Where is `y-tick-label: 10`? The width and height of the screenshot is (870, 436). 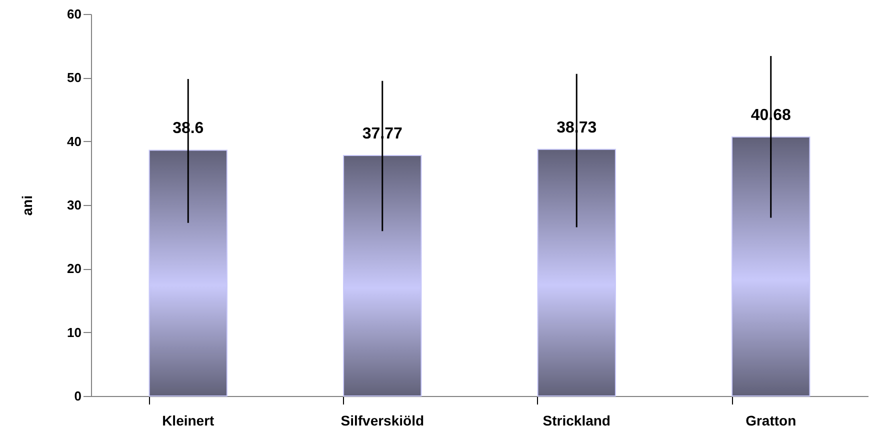 y-tick-label: 10 is located at coordinates (74, 332).